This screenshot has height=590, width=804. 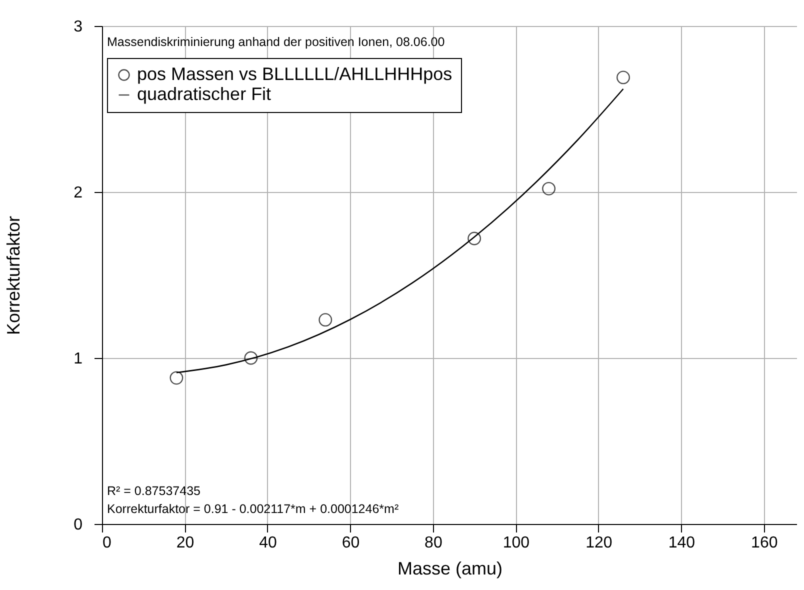 What do you see at coordinates (204, 94) in the screenshot?
I see `legend-label: quadratischer Fit` at bounding box center [204, 94].